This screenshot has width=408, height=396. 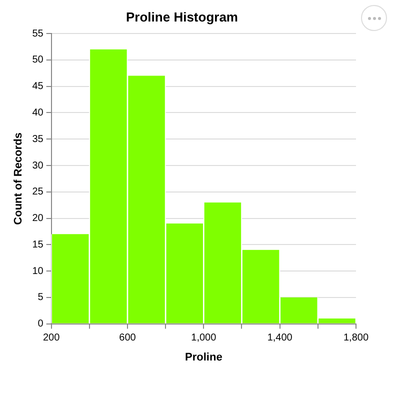 What do you see at coordinates (127, 338) in the screenshot?
I see `x-tick-label: 600` at bounding box center [127, 338].